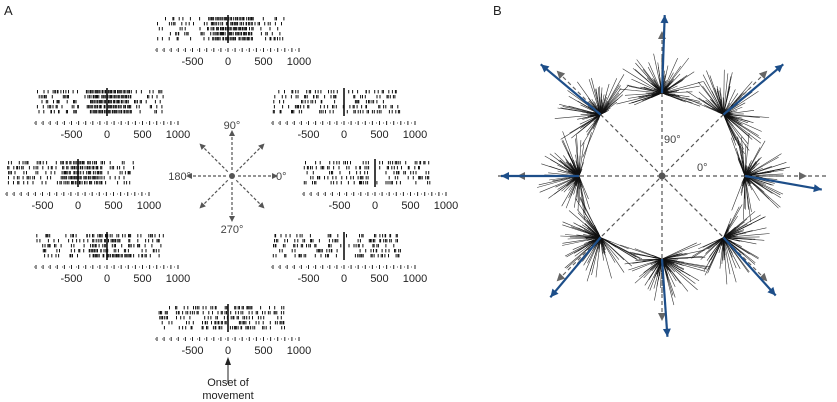  What do you see at coordinates (232, 230) in the screenshot?
I see `compass-label-270: 270°` at bounding box center [232, 230].